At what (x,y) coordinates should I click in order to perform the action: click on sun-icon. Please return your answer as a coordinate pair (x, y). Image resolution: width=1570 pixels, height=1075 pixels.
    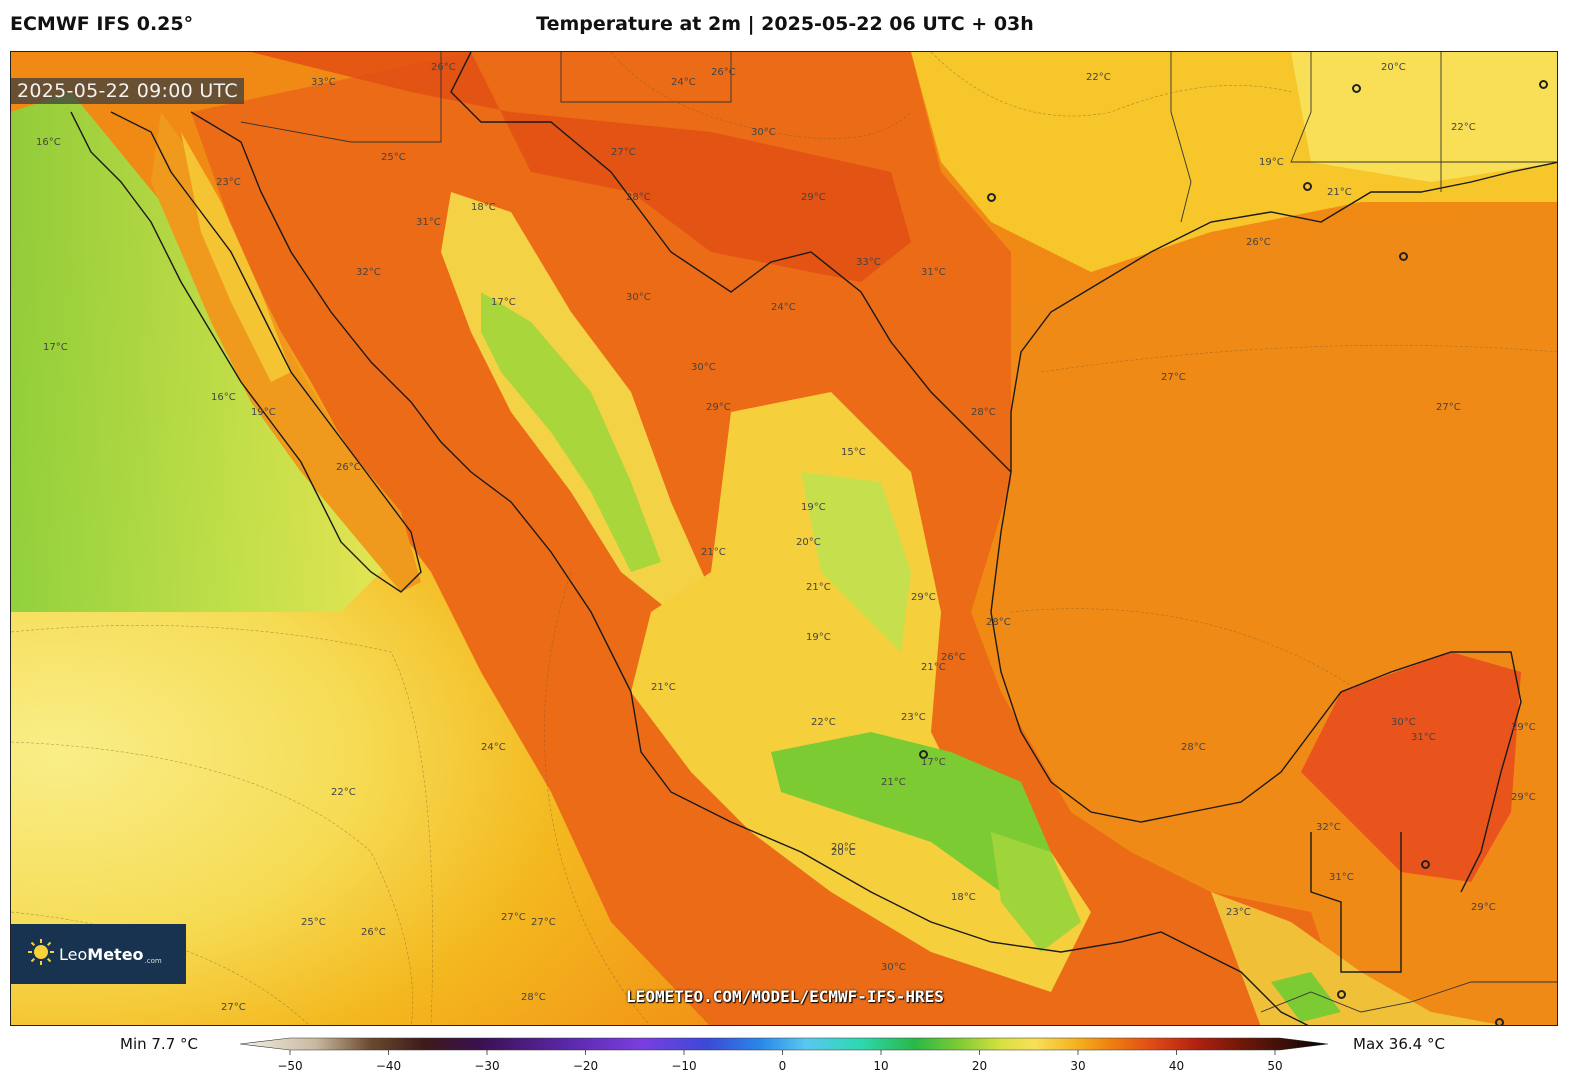
    Looking at the image, I should click on (41, 954).